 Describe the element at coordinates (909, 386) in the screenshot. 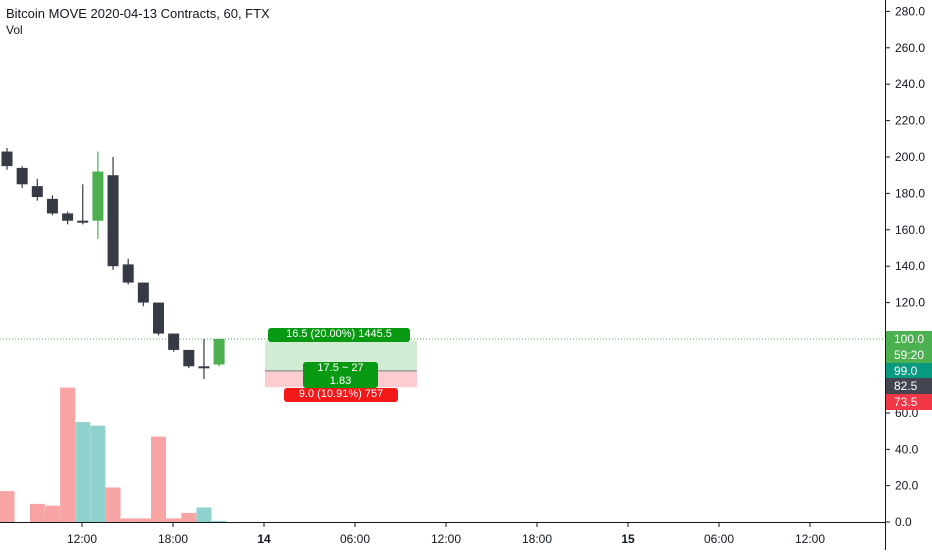

I see `price-axis-label: 82.5` at that location.